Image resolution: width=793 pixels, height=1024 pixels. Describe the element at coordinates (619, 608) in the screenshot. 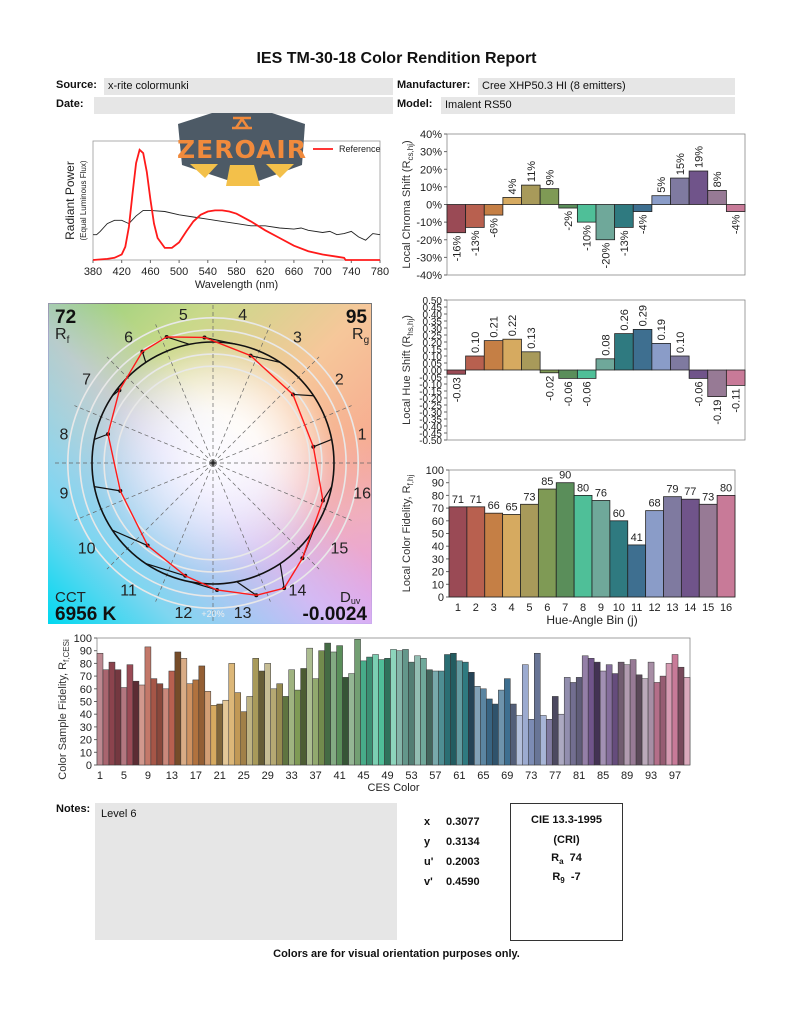

I see `x-tick-label: 10` at that location.